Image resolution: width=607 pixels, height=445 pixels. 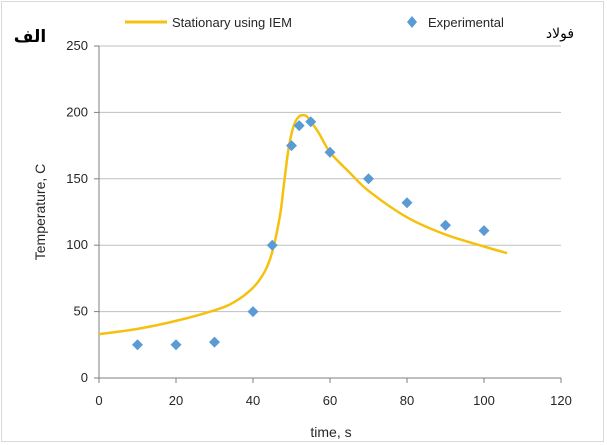 What do you see at coordinates (253, 400) in the screenshot?
I see `x-tick-label-40: 40` at bounding box center [253, 400].